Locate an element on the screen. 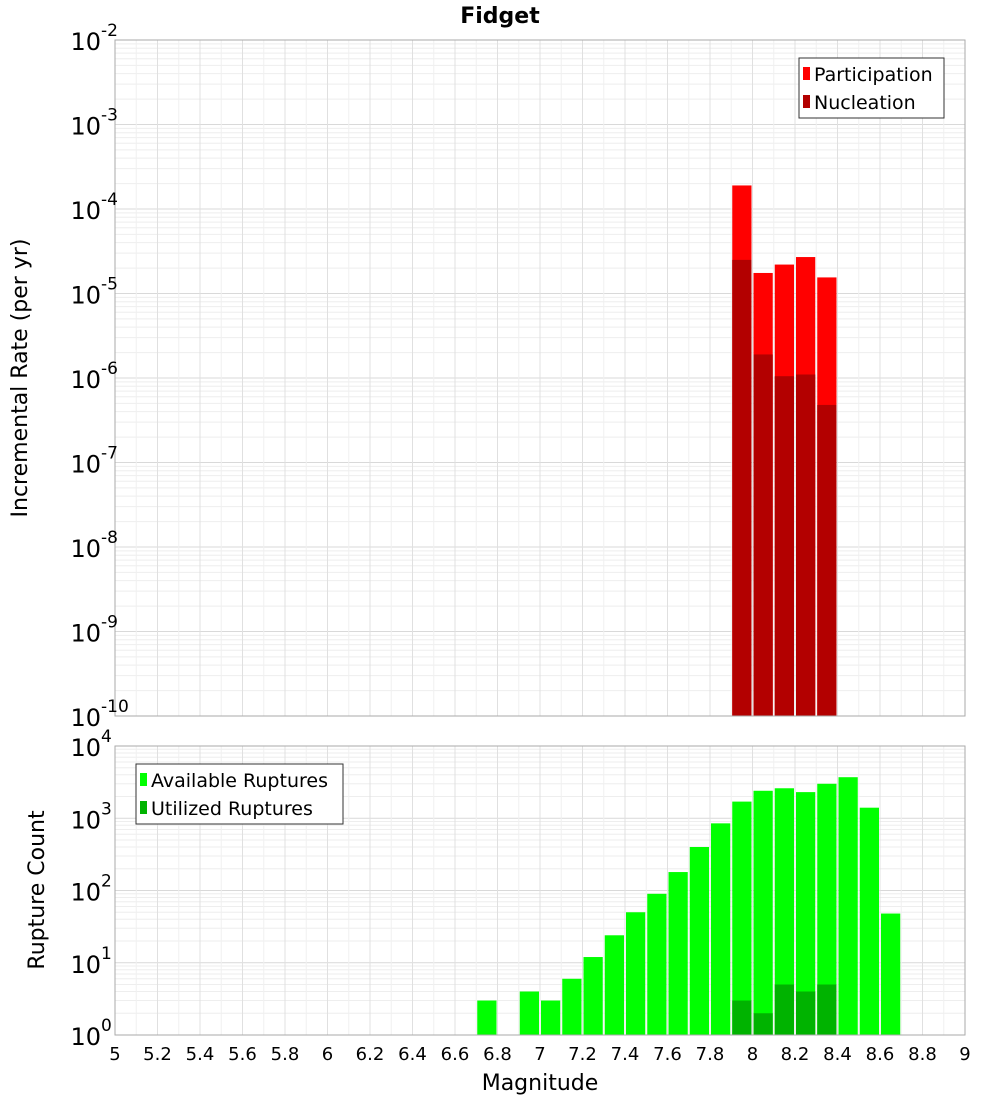  x-tick-label: 6.6 is located at coordinates (455, 1054).